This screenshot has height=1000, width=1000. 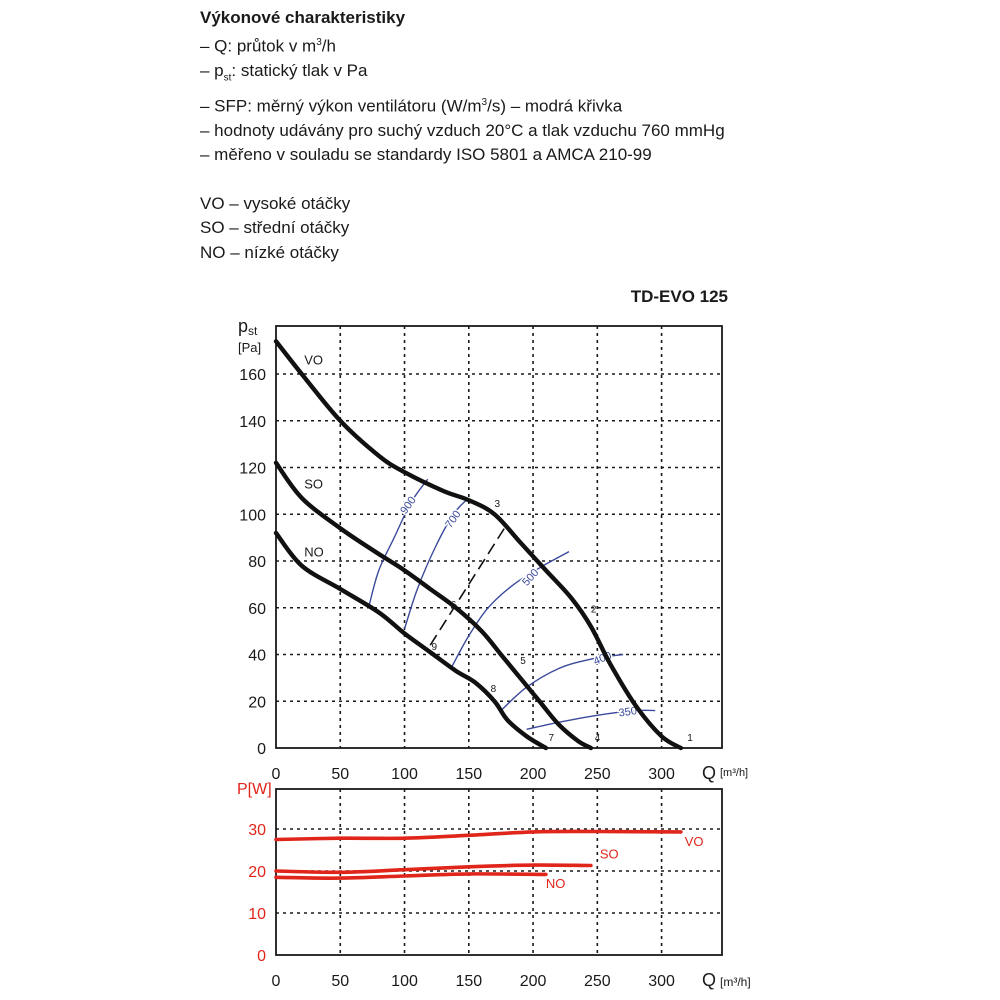 What do you see at coordinates (252, 515) in the screenshot?
I see `y-tick-label: 100` at bounding box center [252, 515].